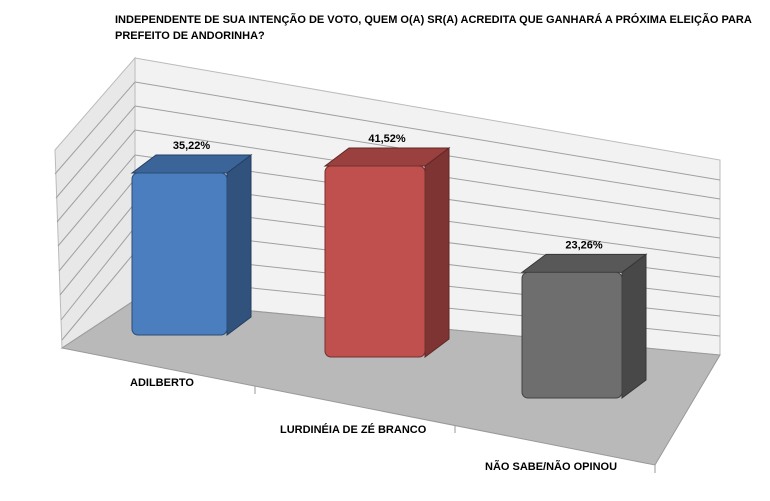 Image resolution: width=770 pixels, height=501 pixels. What do you see at coordinates (551, 466) in the screenshot?
I see `x-tick-label: NÃO SABE/NÃO OPINOU` at bounding box center [551, 466].